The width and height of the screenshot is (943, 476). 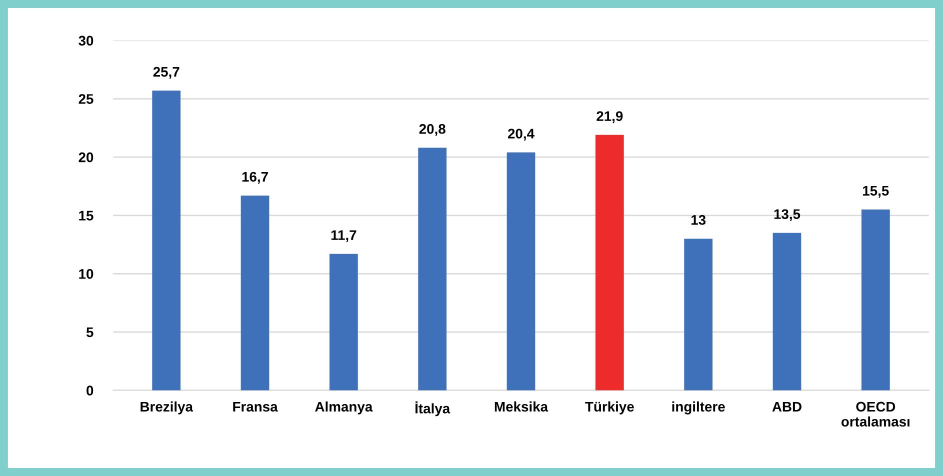 I want to click on x-tick-label: Almanya, so click(x=344, y=407).